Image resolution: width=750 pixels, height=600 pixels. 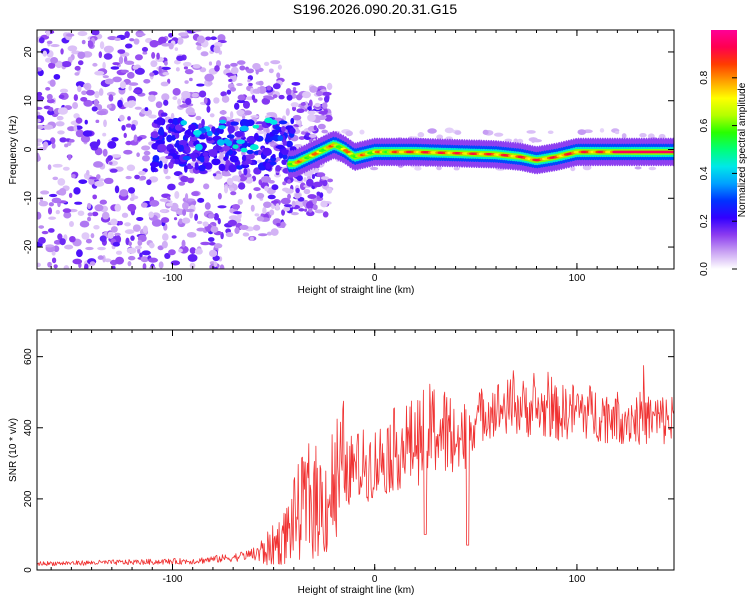 I want to click on snr-xtick-label: 100, so click(x=577, y=579).